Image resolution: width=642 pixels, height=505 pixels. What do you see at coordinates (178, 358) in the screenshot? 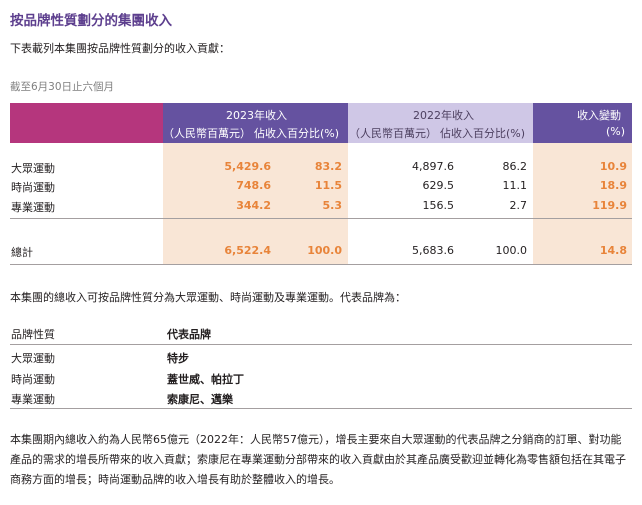
I see `brand-names: 特步` at bounding box center [178, 358].